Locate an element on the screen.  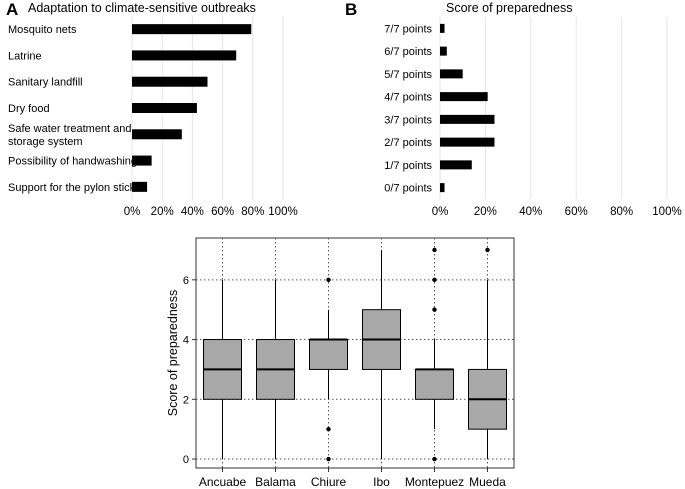
panel-a-tick-label: 40% is located at coordinates (192, 212).